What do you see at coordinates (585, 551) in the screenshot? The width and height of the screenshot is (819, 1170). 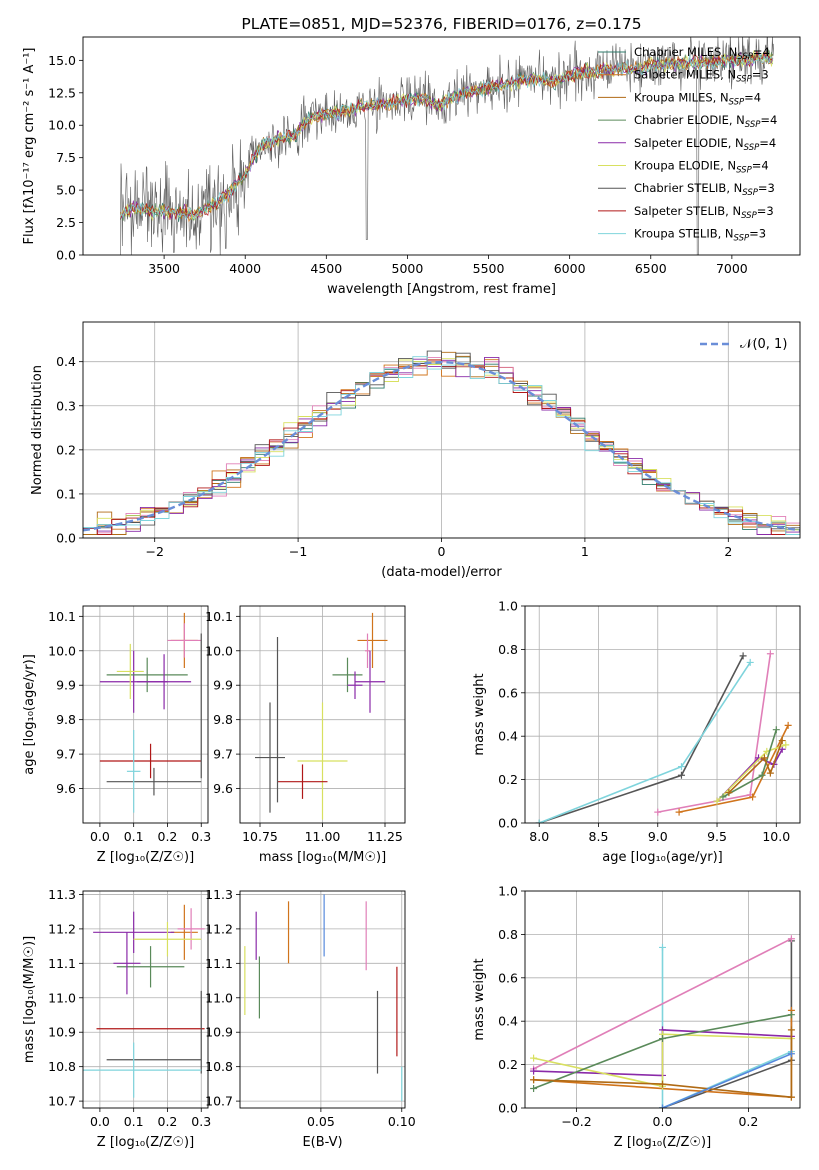 I see `x-tick-label: 1` at bounding box center [585, 551].